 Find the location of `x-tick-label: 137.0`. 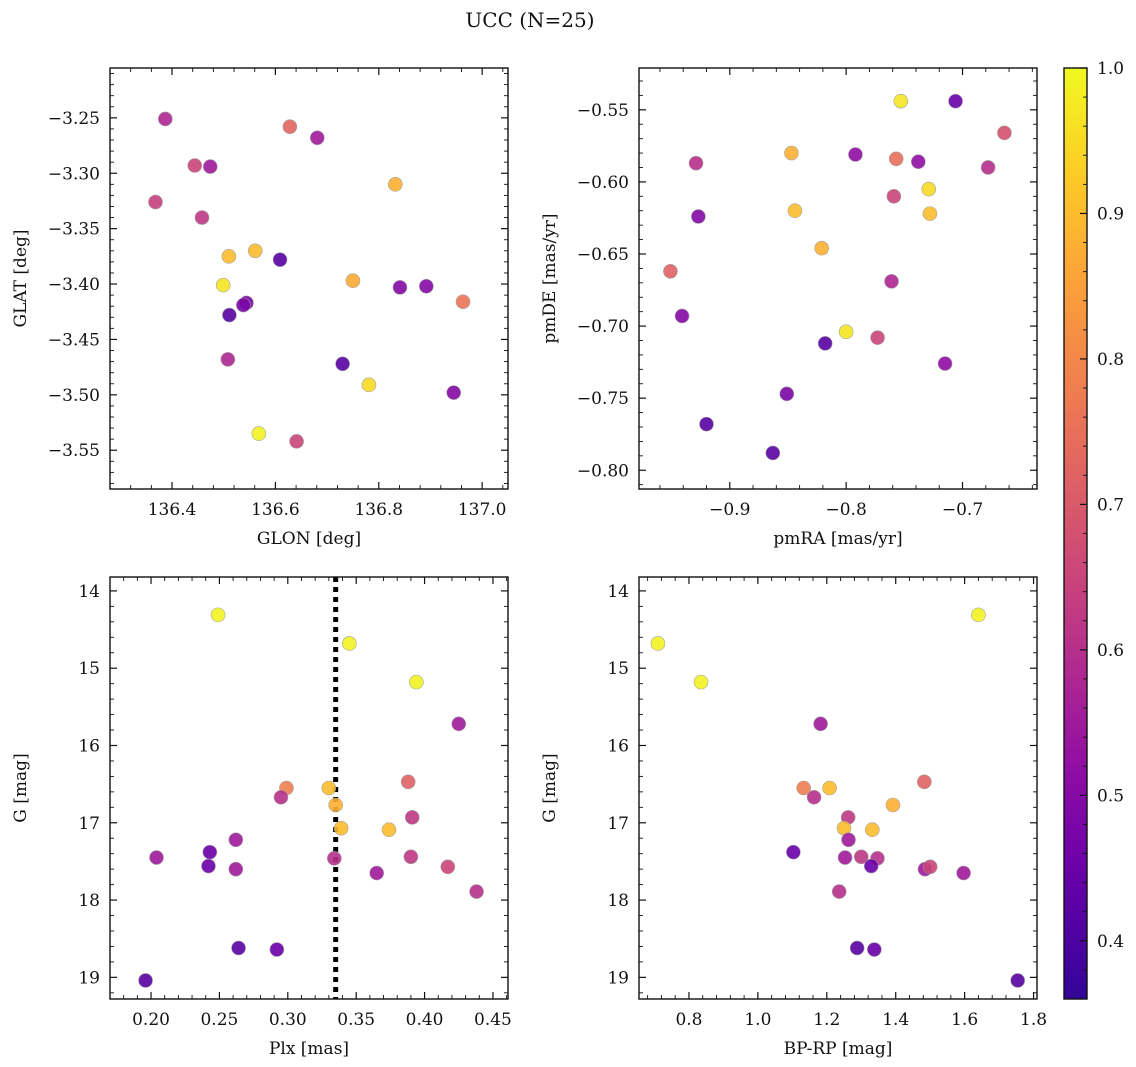

x-tick-label: 137.0 is located at coordinates (482, 510).